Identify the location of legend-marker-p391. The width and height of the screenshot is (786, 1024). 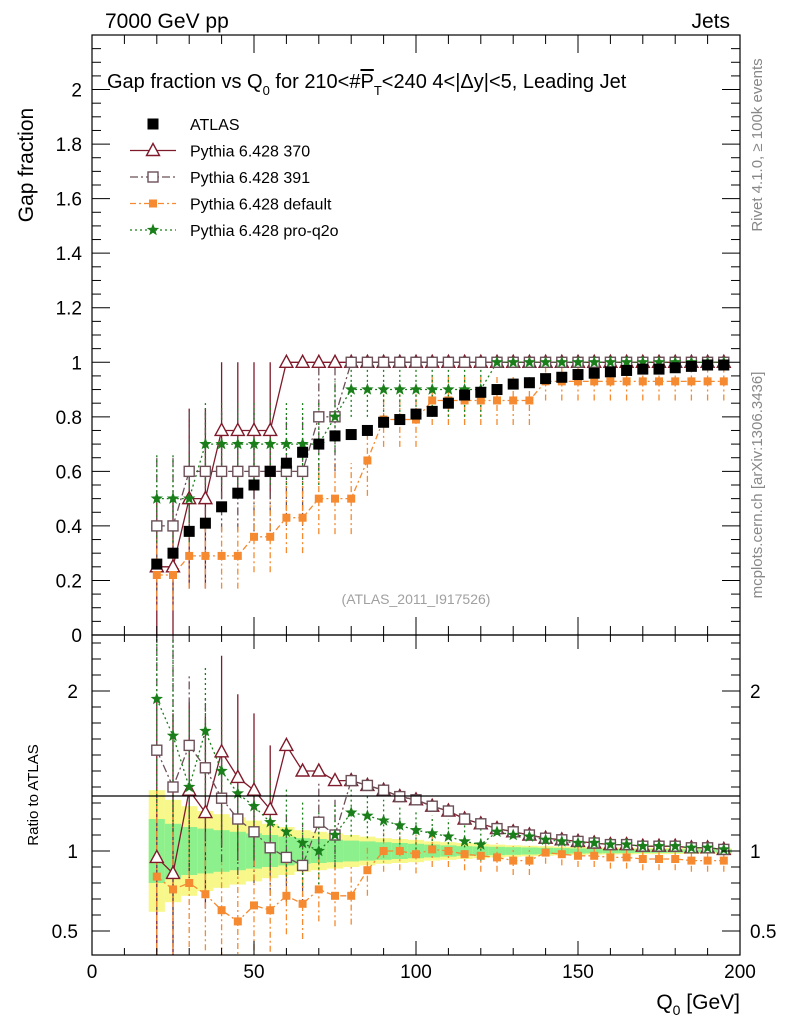
(153, 177).